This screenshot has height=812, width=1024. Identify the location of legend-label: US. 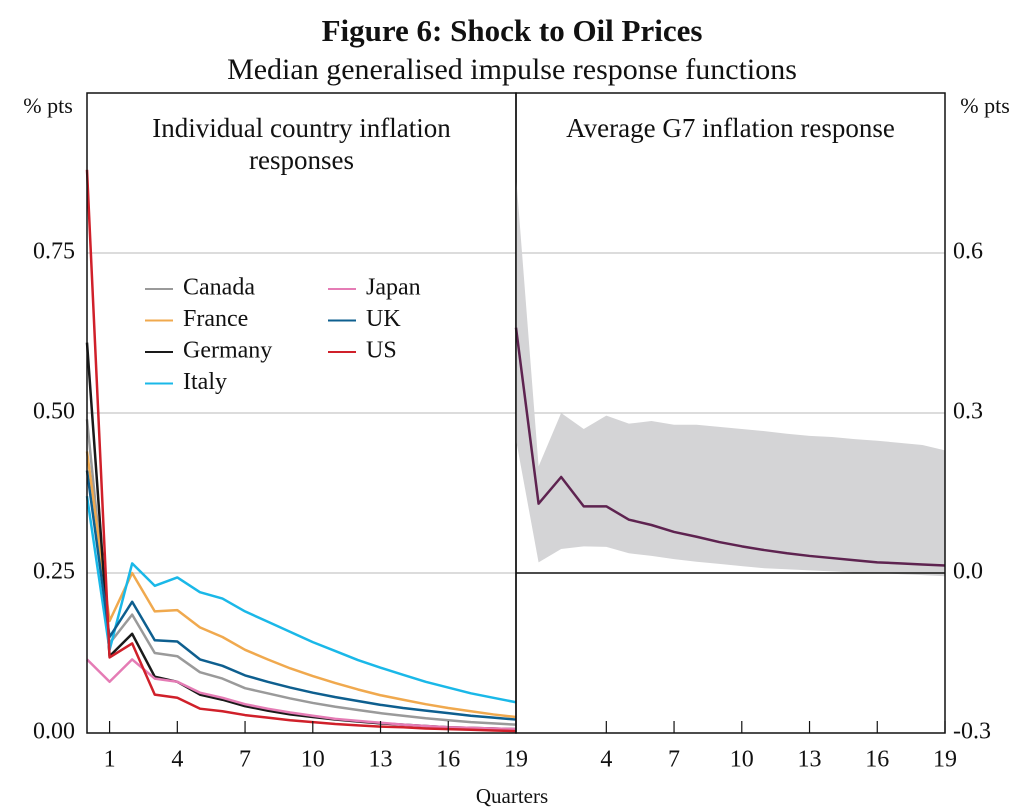
(381, 351).